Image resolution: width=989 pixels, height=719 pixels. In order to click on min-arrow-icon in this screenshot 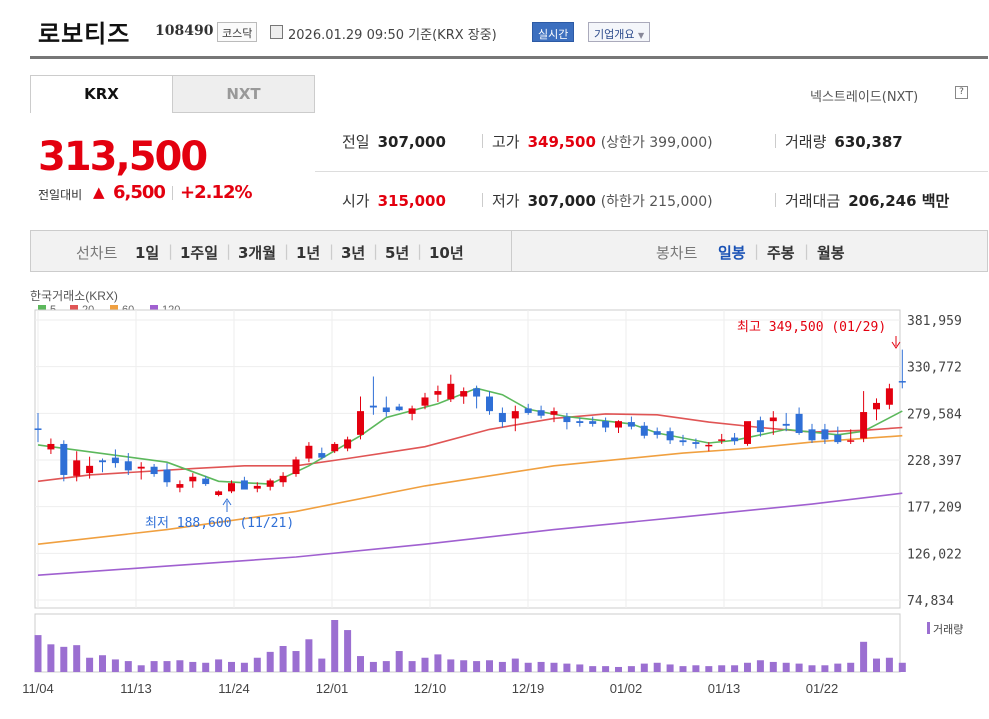, I will do `click(227, 502)`.